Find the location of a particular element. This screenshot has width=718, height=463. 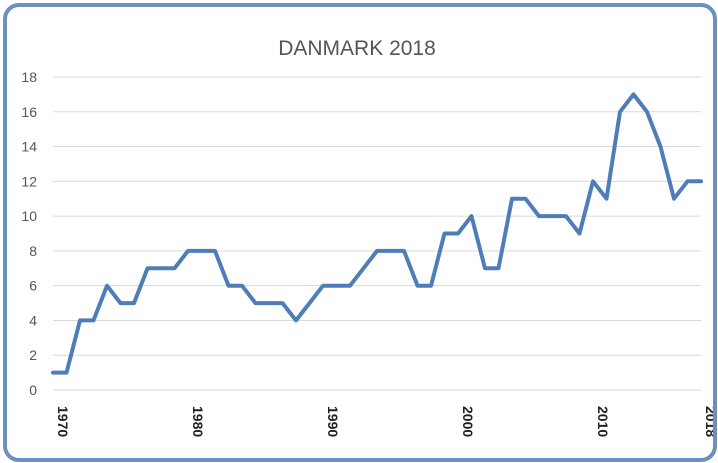

x-axis-ticks: 1970 1980 1990 2000 2010 2018 is located at coordinates (384, 421).